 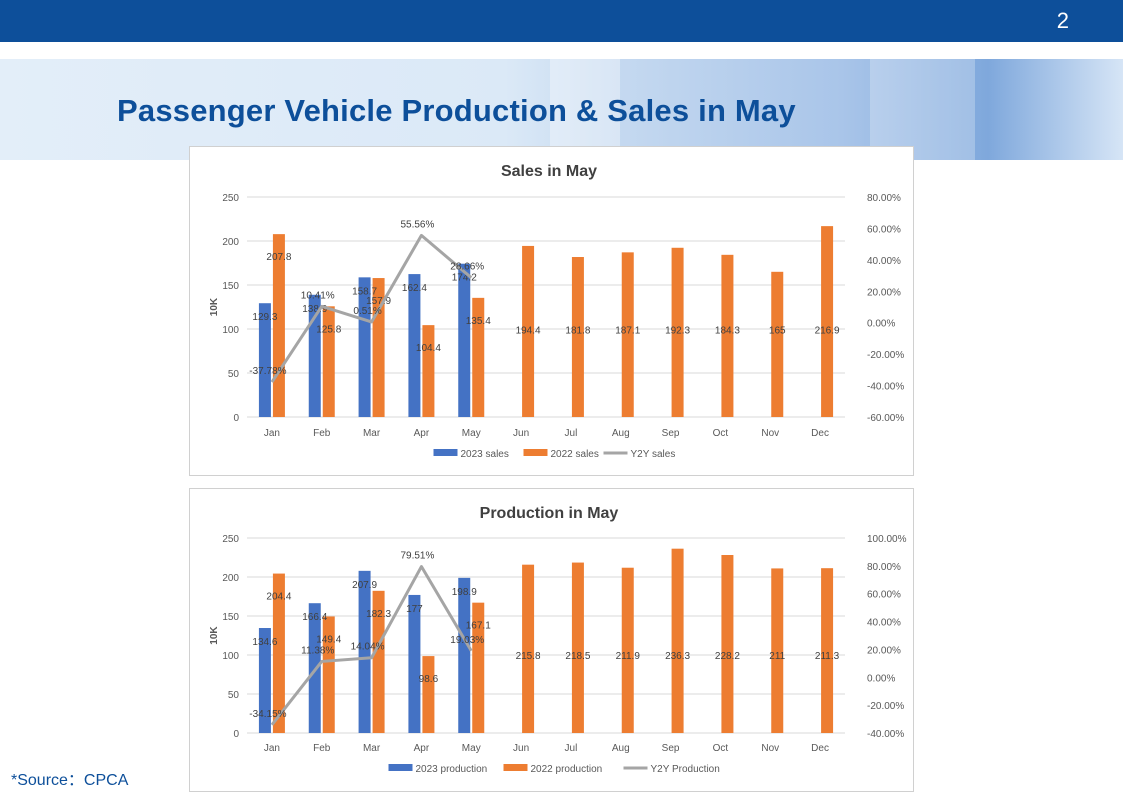 What do you see at coordinates (621, 433) in the screenshot?
I see `x-tick-label: Aug` at bounding box center [621, 433].